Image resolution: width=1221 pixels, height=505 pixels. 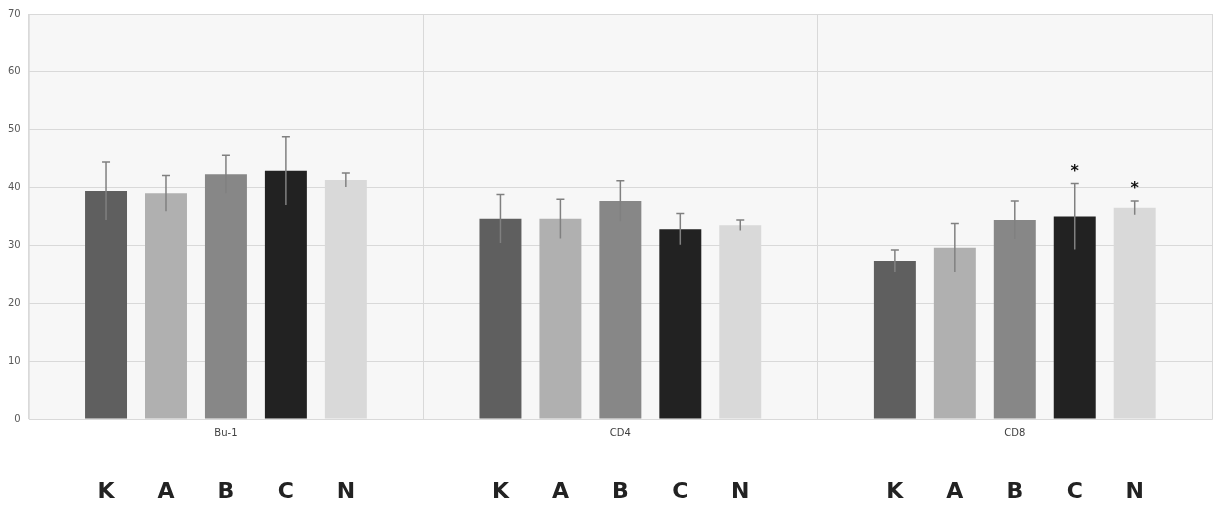 What do you see at coordinates (14, 13) in the screenshot?
I see `y-tick-label: 70` at bounding box center [14, 13].